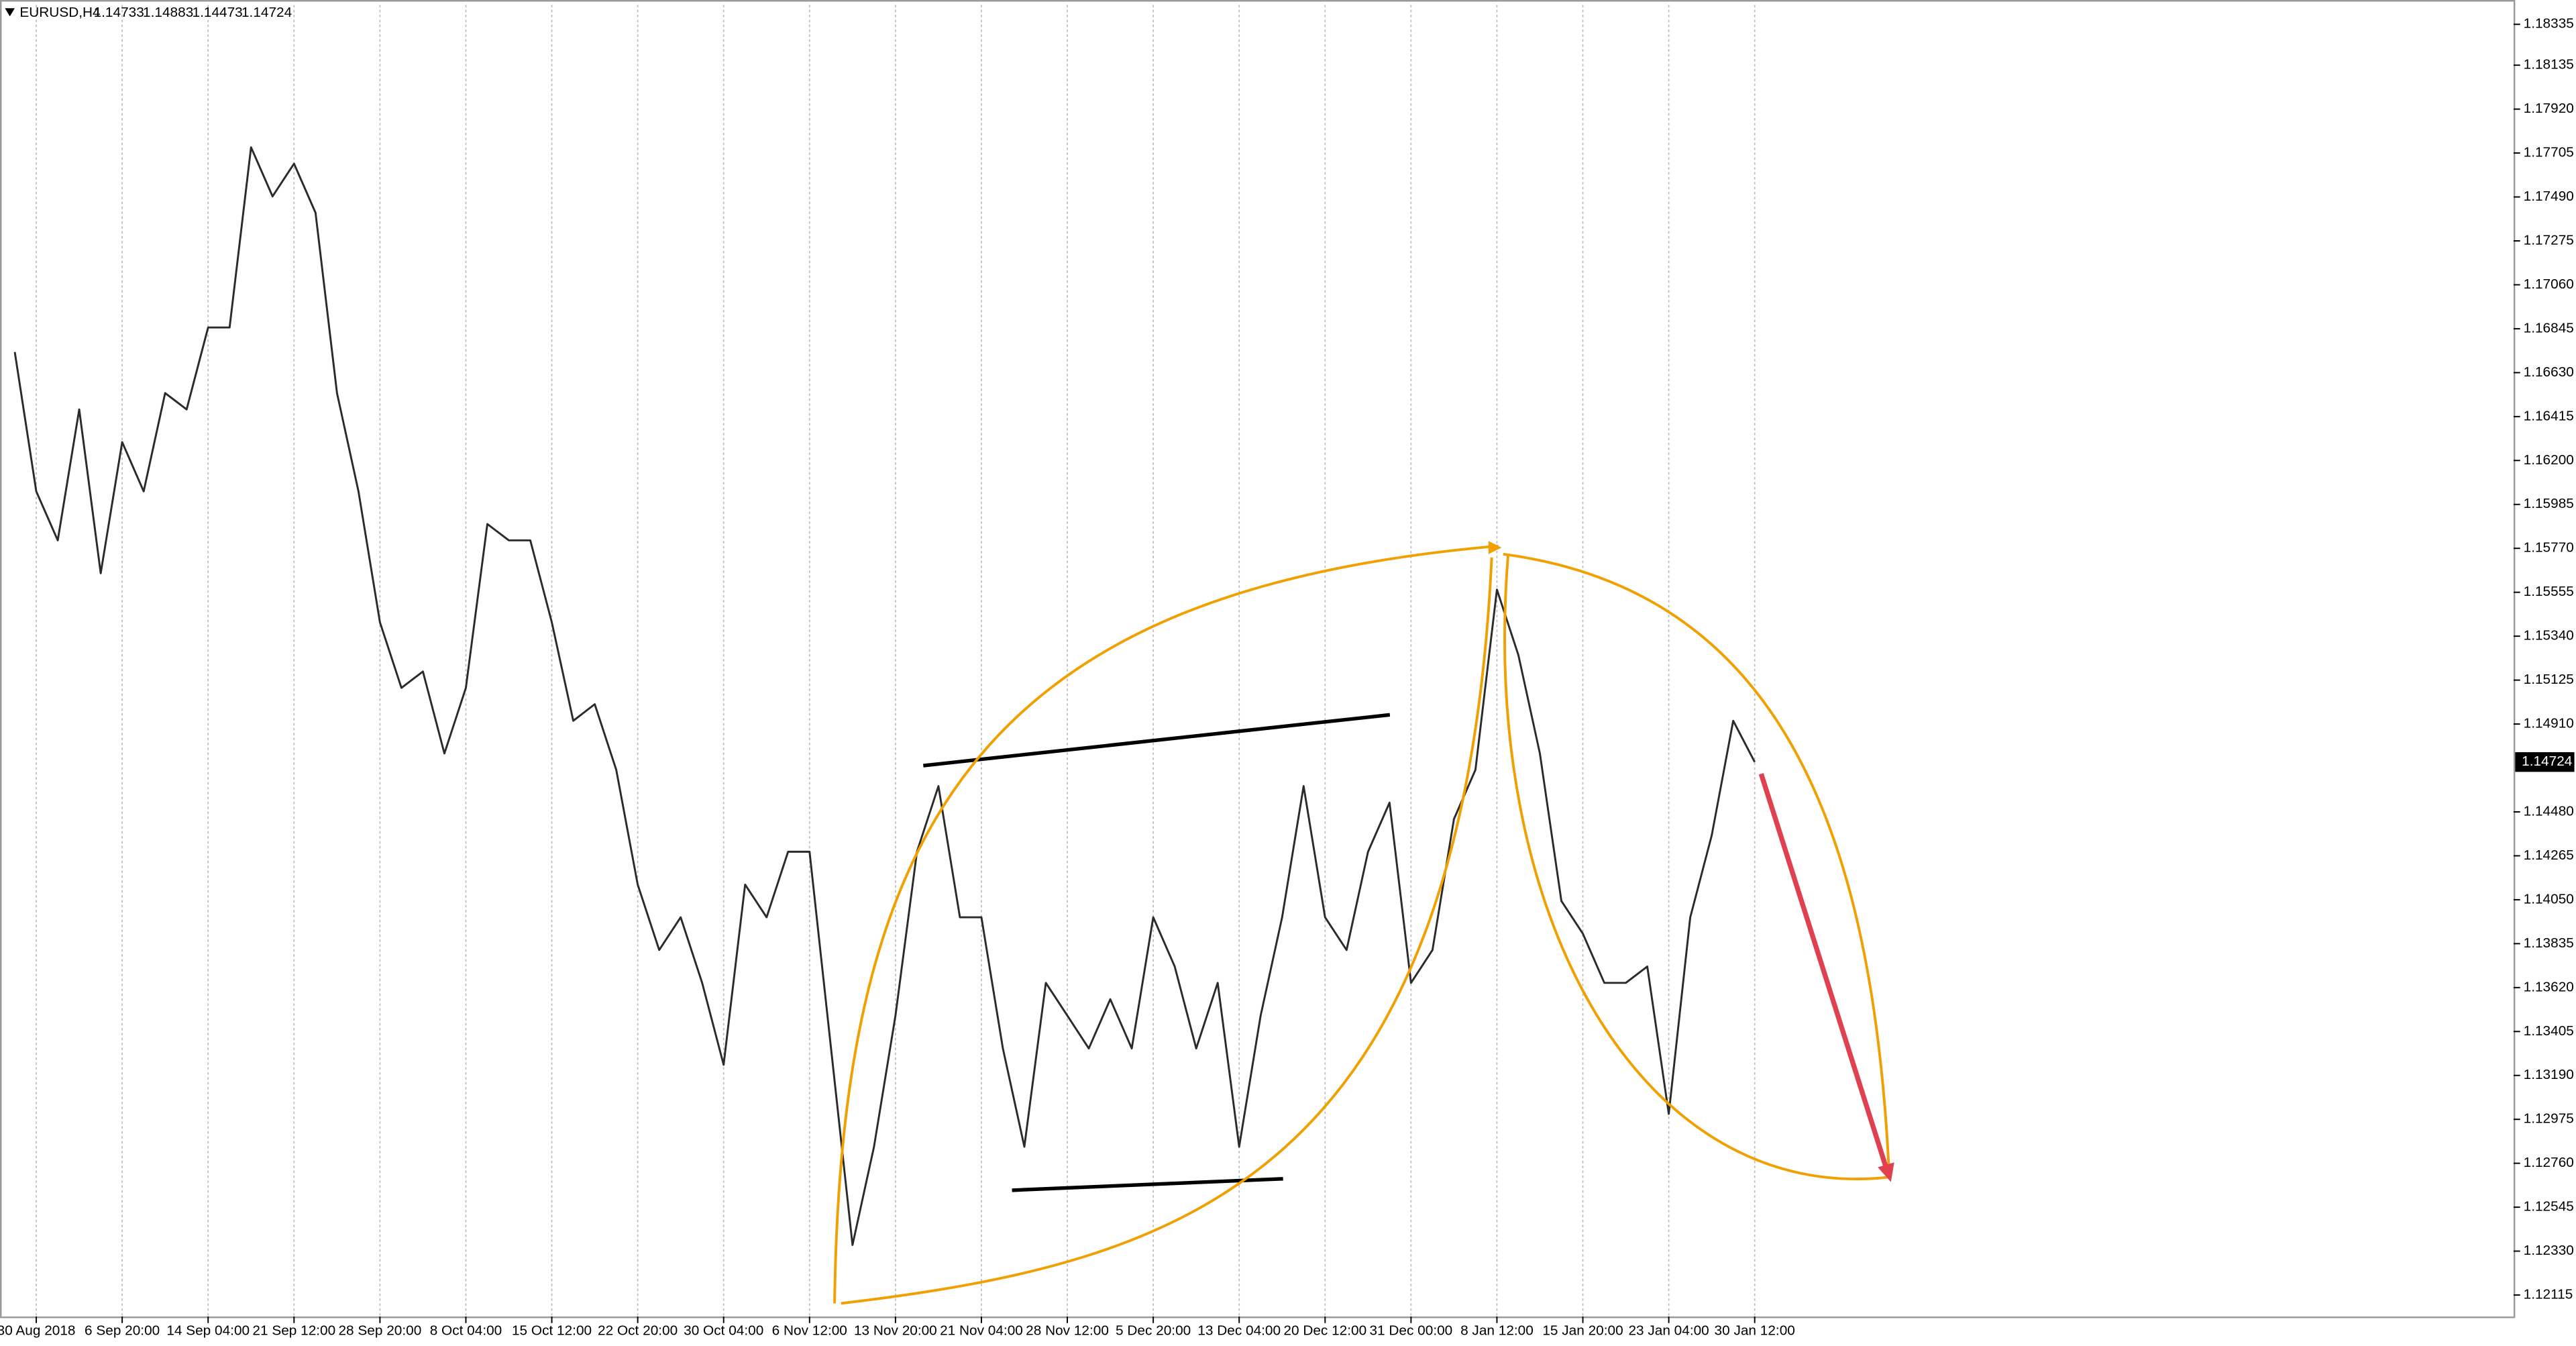 This screenshot has height=1346, width=2576. Describe the element at coordinates (2549, 416) in the screenshot. I see `y-tick-label: 1.16415` at that location.